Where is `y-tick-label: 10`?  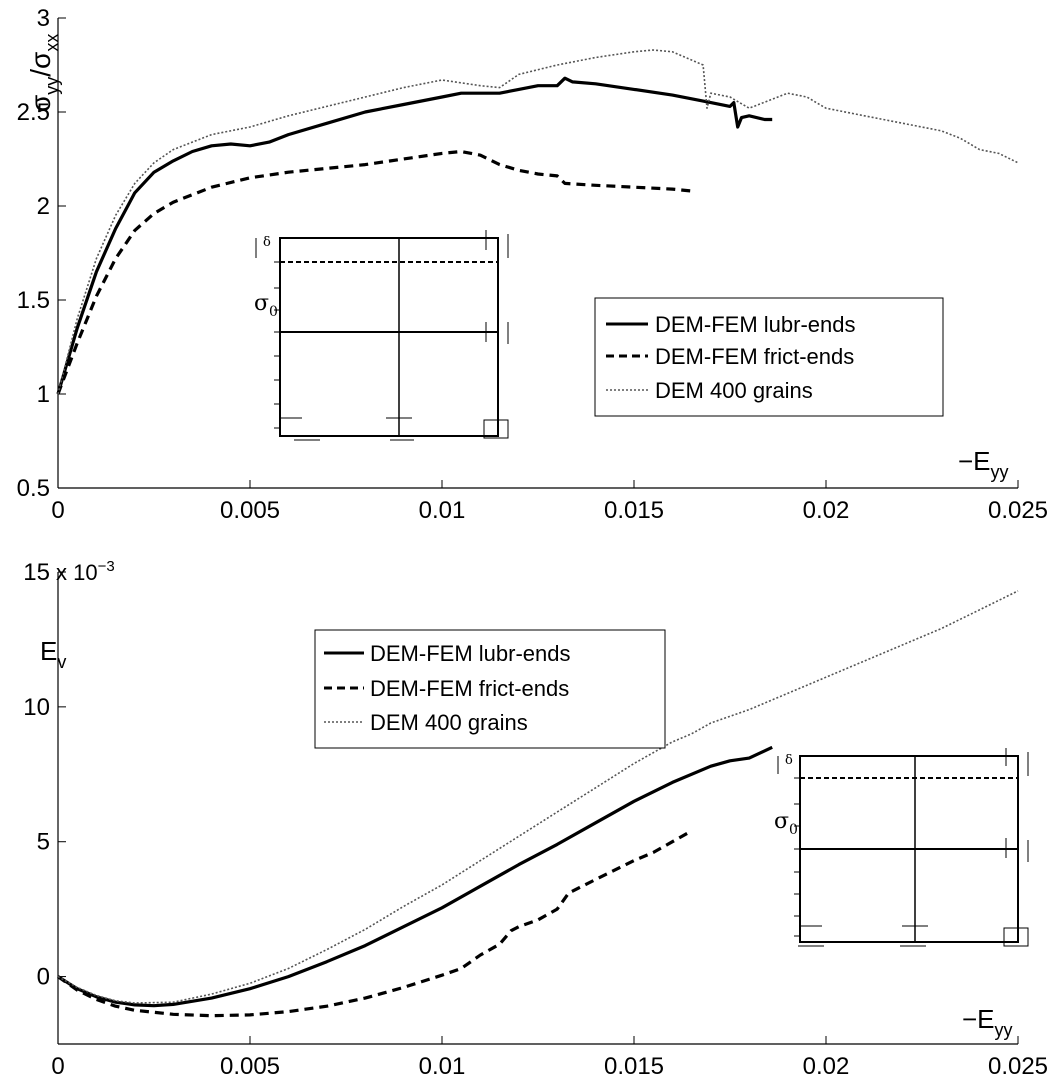
y-tick-label: 10 is located at coordinates (36, 707).